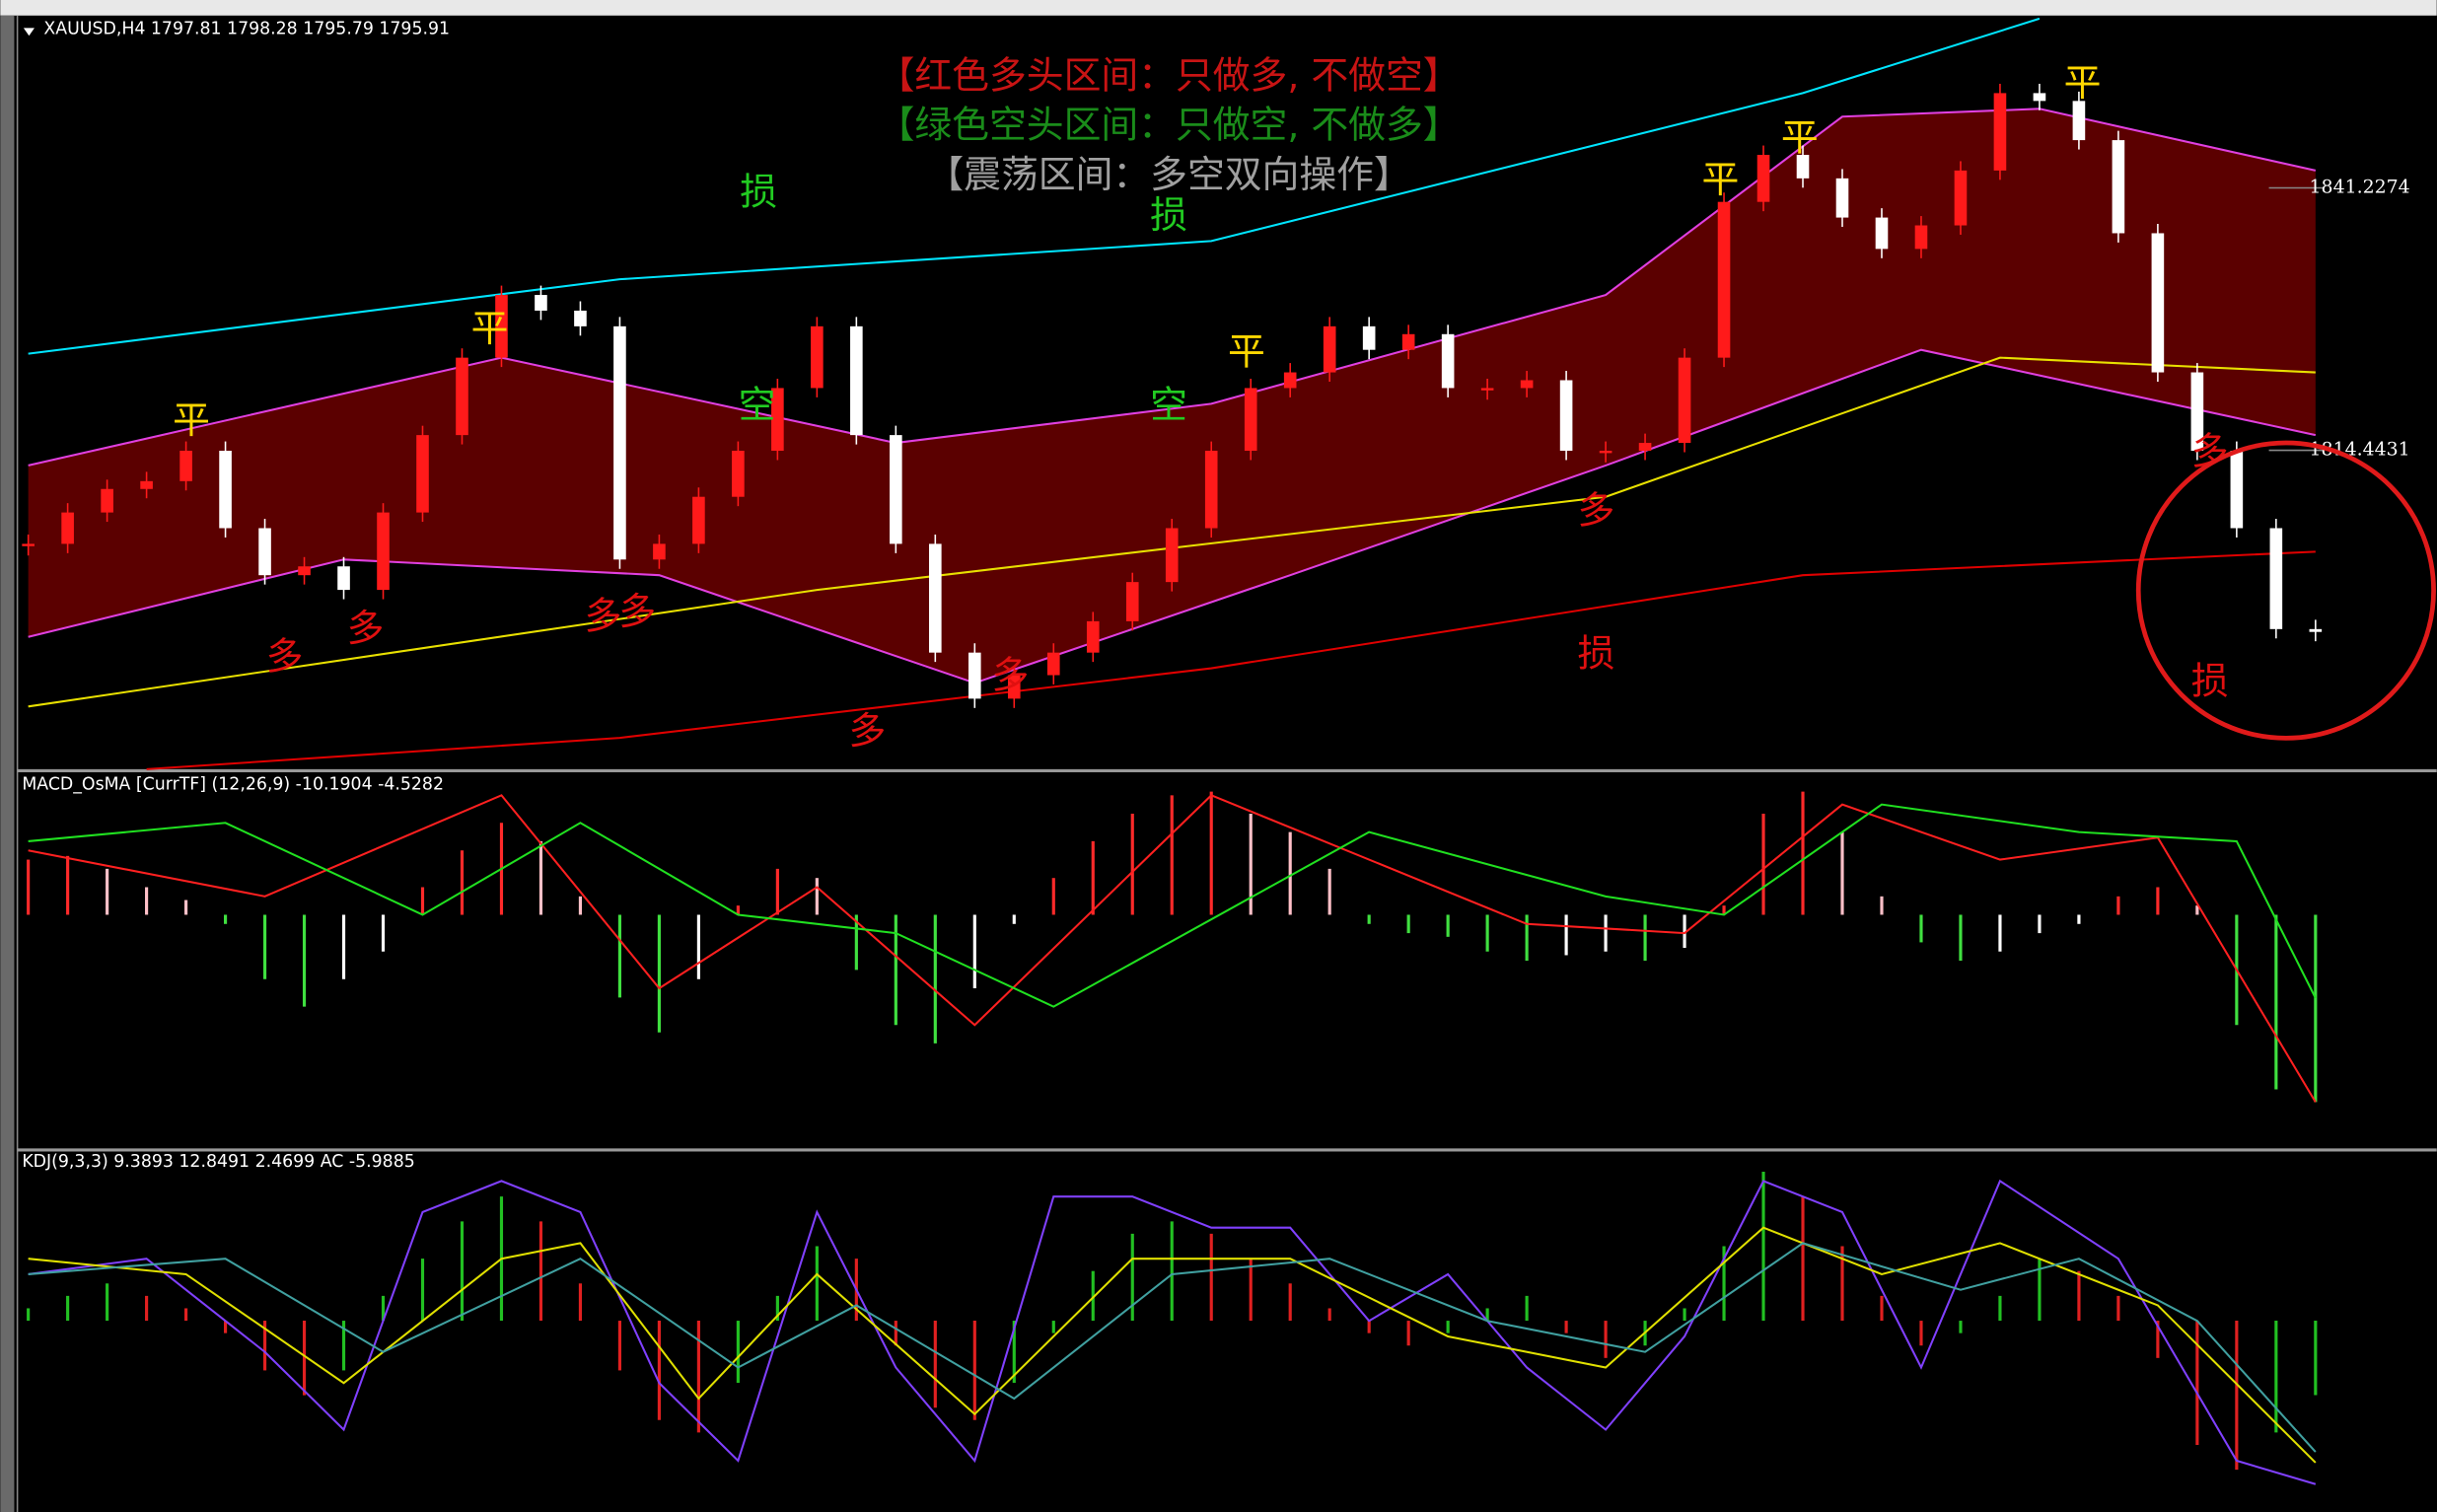  What do you see at coordinates (2285, 590) in the screenshot?
I see `highlight-circle` at bounding box center [2285, 590].